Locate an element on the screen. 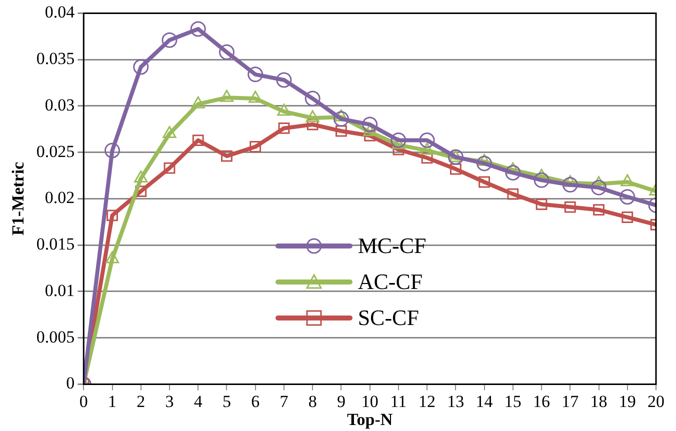  y-tick-label: 0.04 is located at coordinates (60, 12).